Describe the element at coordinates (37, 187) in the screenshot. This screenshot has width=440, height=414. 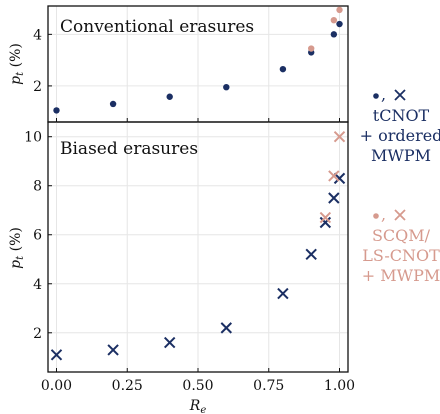
I see `y-tick-label: 8` at that location.